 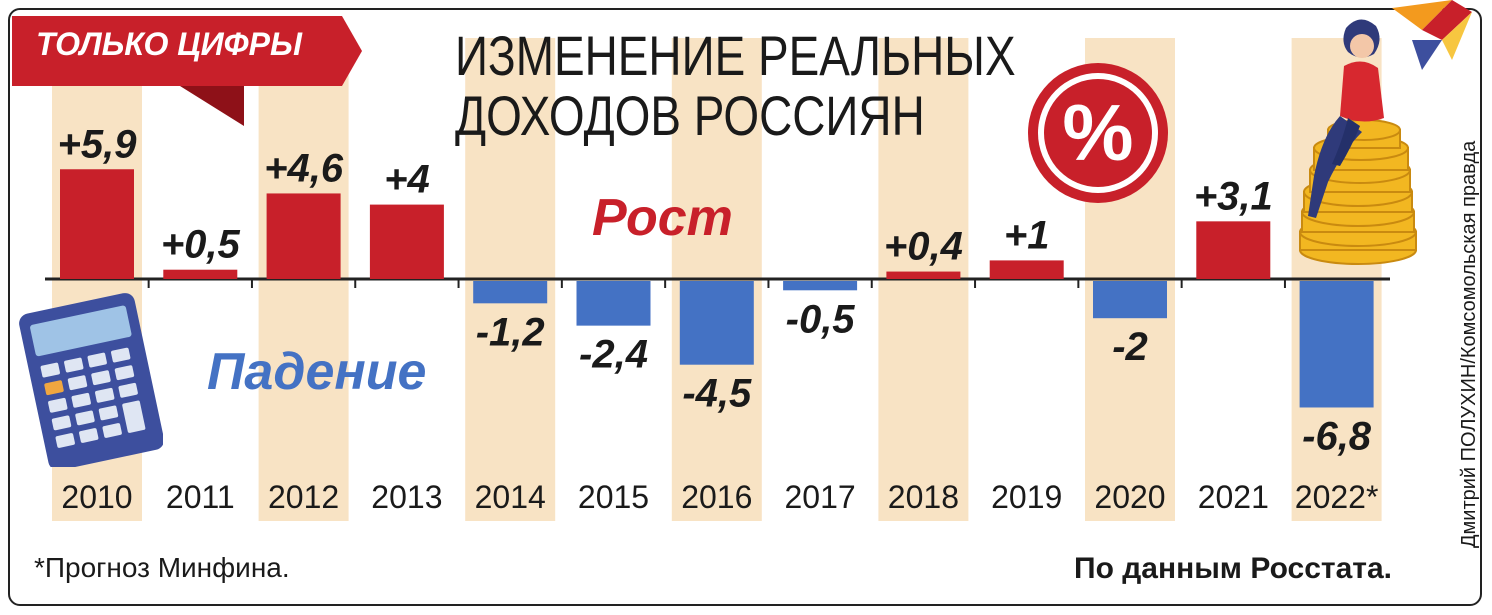 I want to click on banner-ribbon, so click(x=187, y=51).